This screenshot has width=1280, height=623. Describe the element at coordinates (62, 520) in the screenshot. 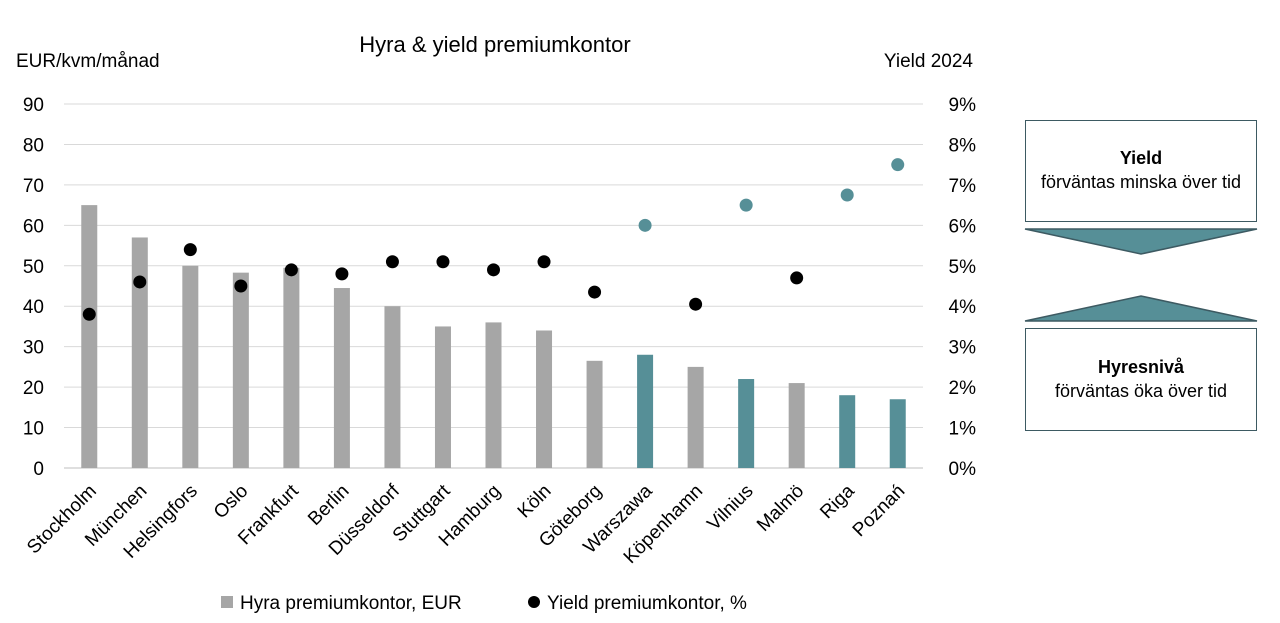

I see `x-tick-label: Stockholm` at that location.